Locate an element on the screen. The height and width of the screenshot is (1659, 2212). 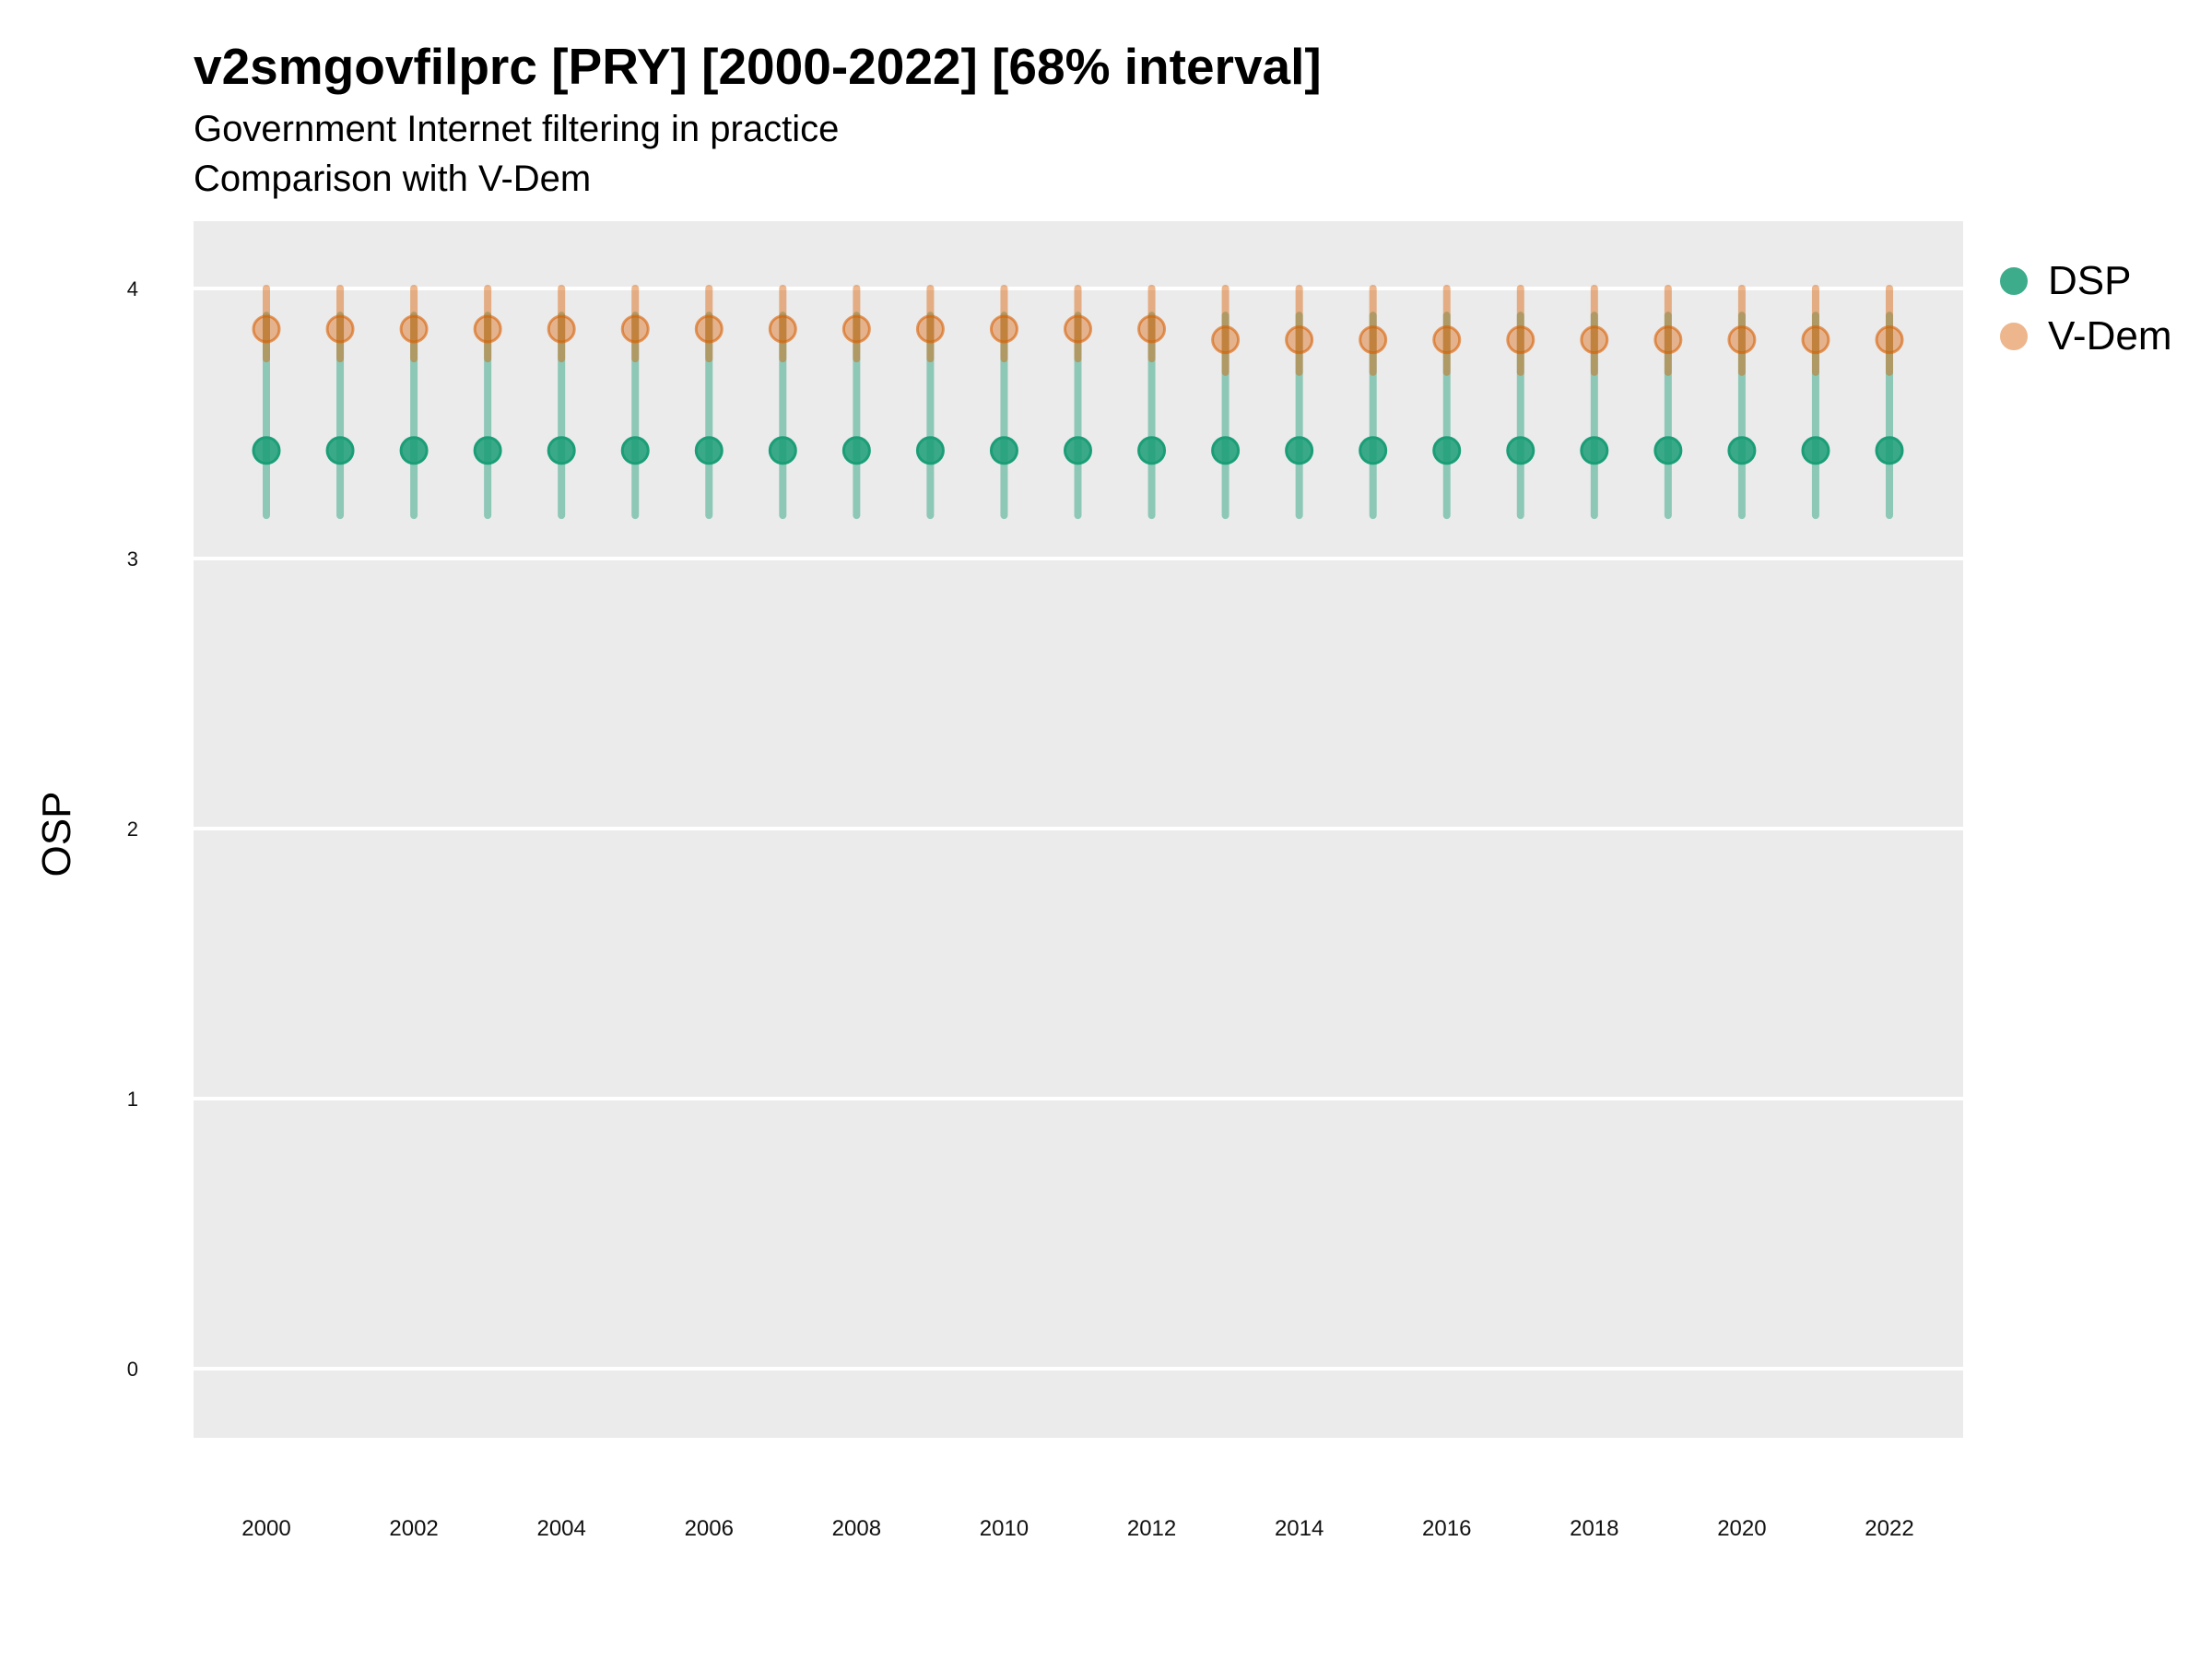
x-tick-label: 2008 is located at coordinates (856, 1528).